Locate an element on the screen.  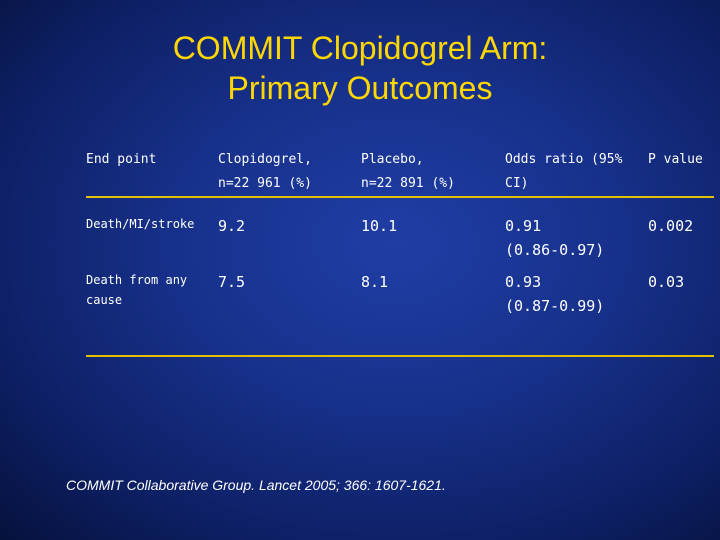
row-1-odds-ratio: 0.91 (0.86-0.97) is located at coordinates (555, 238).